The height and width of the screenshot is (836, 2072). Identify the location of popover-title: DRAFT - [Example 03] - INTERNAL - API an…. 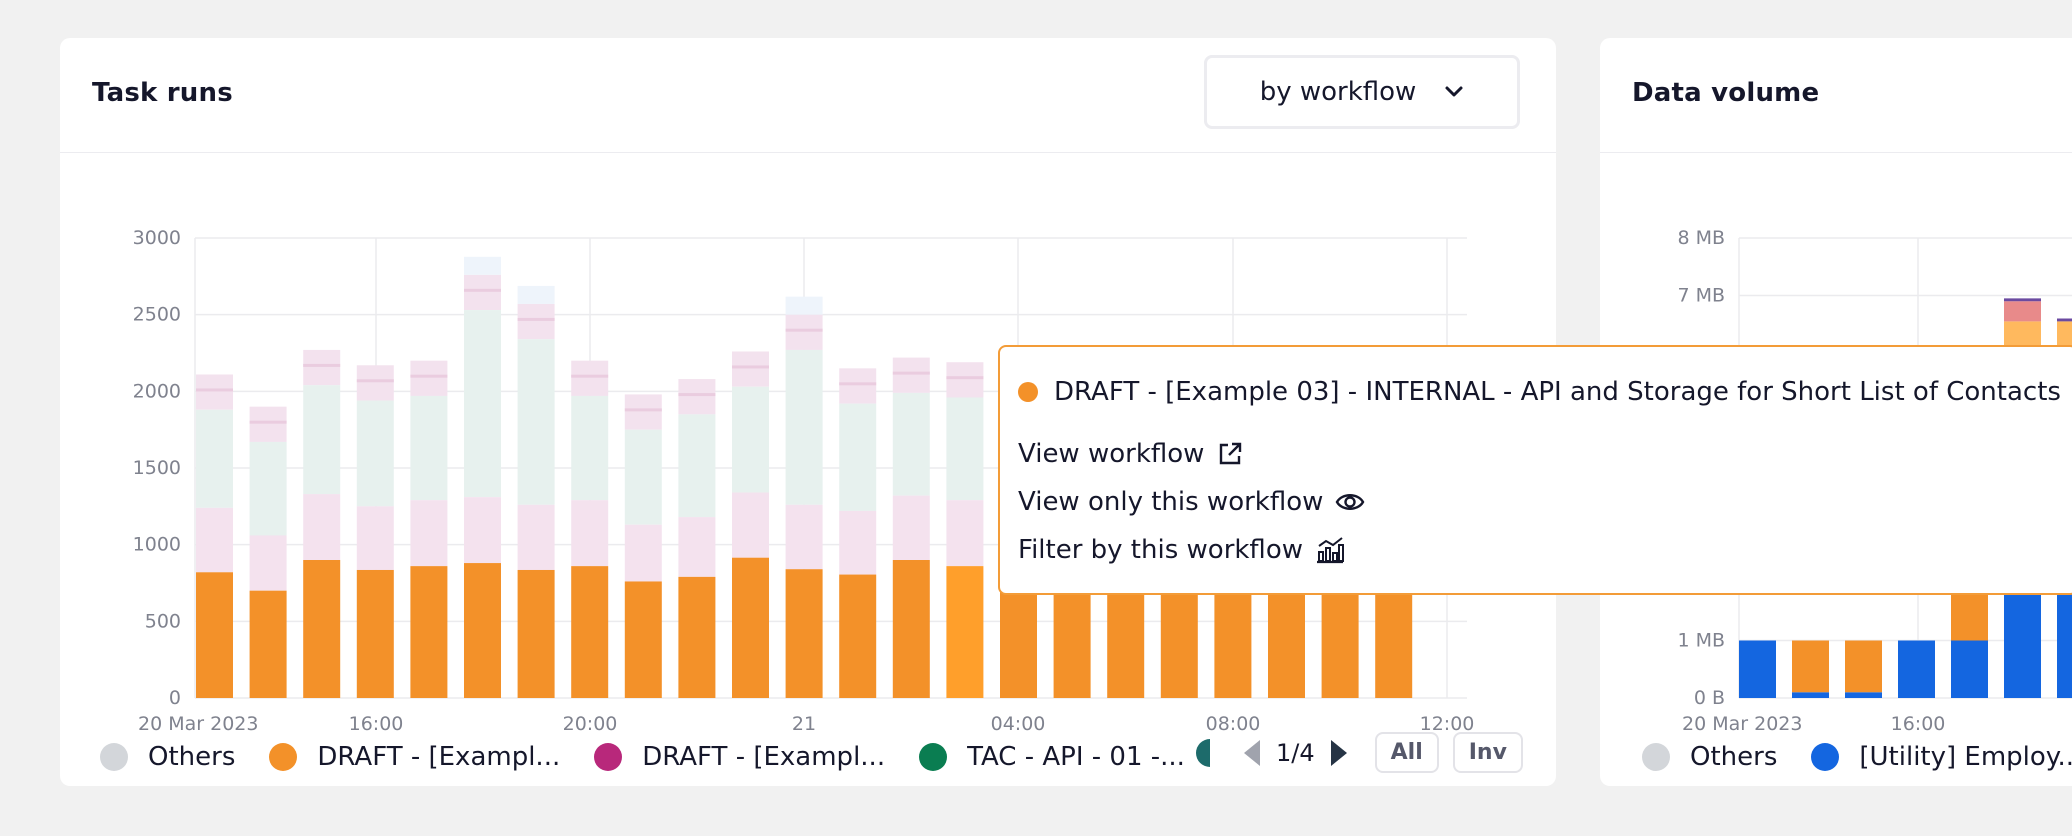
(1539, 392).